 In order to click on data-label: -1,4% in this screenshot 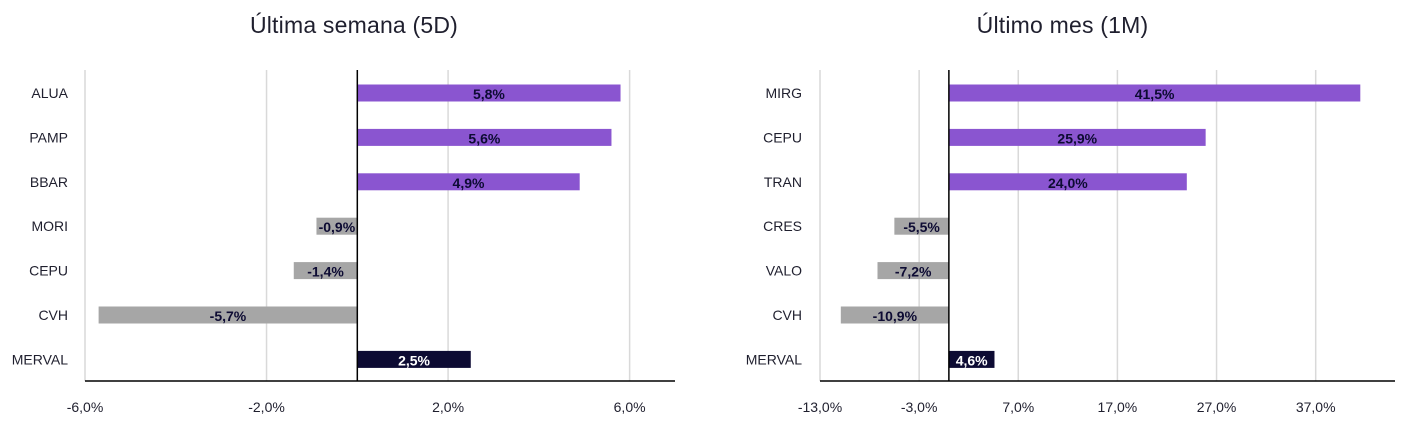, I will do `click(325, 272)`.